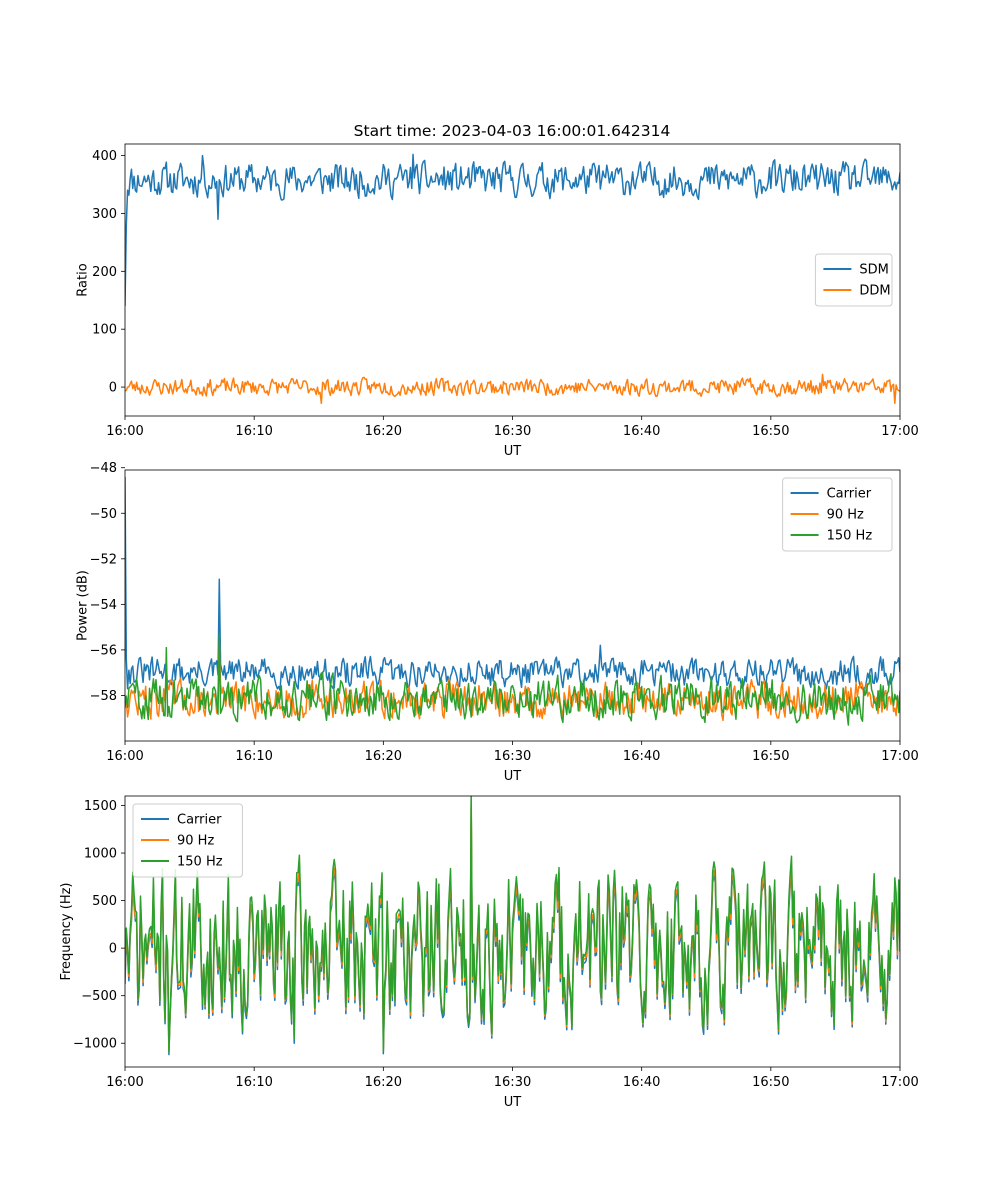 Image resolution: width=1000 pixels, height=1200 pixels. I want to click on y-tick-label: −58, so click(103, 696).